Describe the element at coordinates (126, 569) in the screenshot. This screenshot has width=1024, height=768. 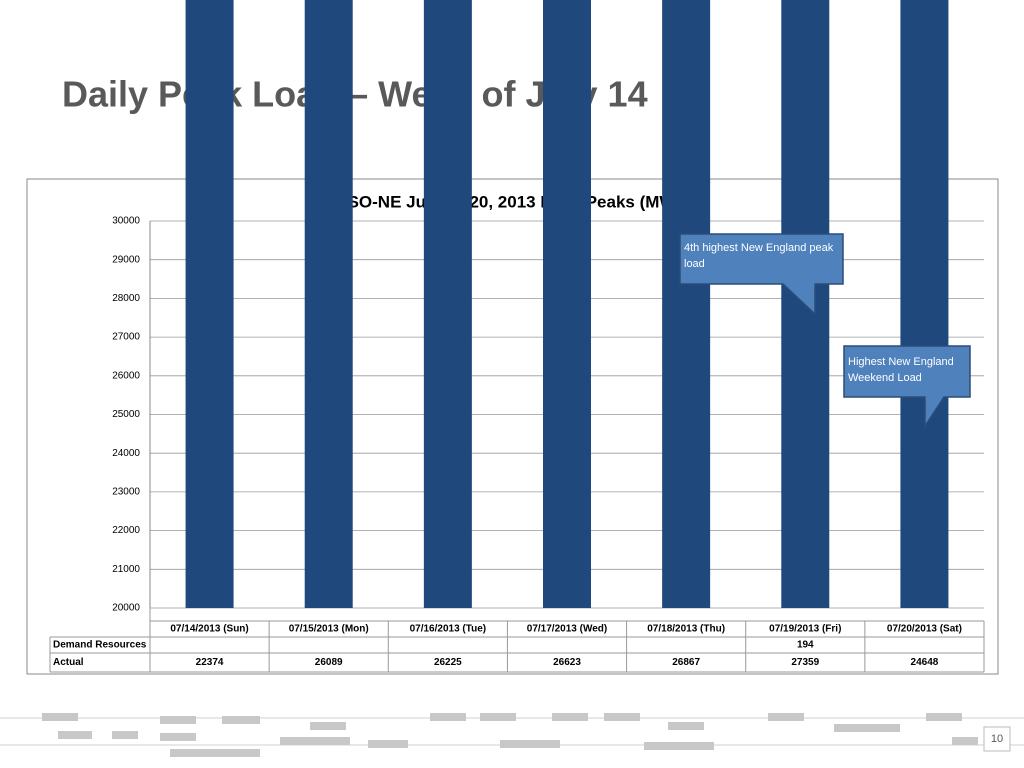
I see `y-tick-label: 21000` at that location.